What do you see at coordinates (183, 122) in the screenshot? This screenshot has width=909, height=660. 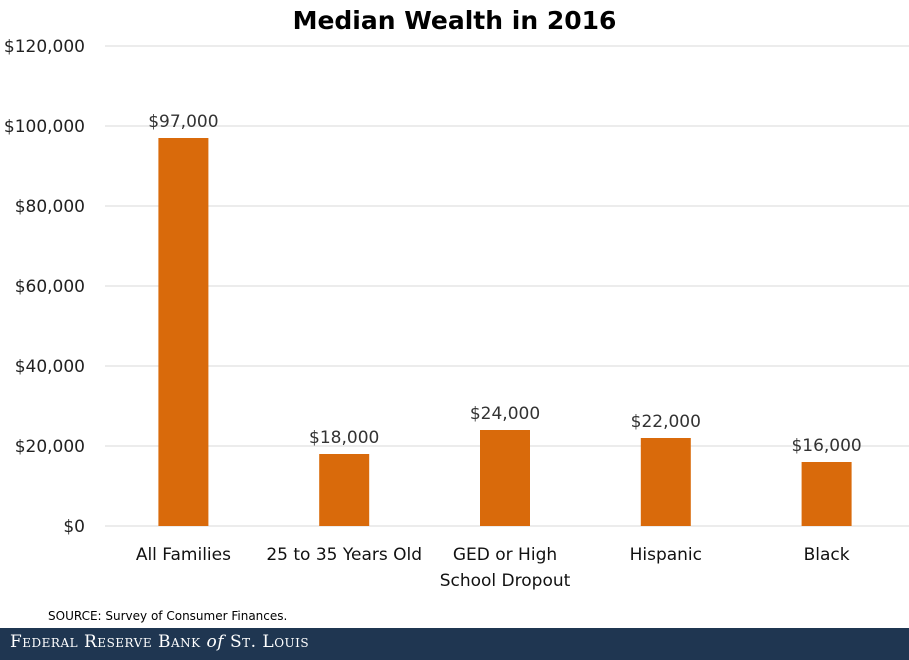 I see `data-label: $97,000` at bounding box center [183, 122].